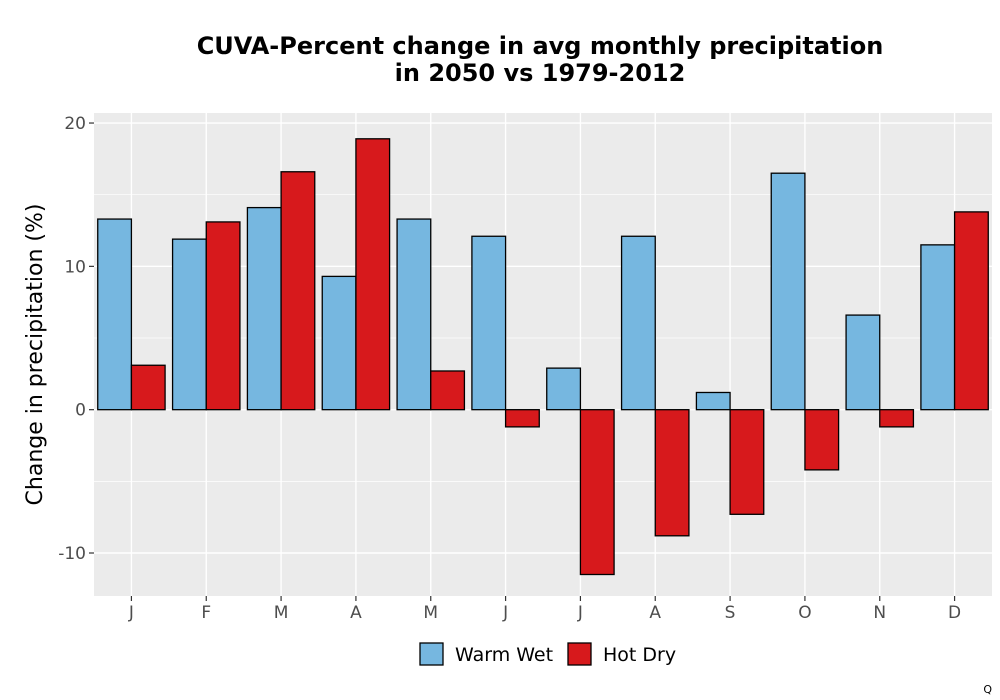  Describe the element at coordinates (879, 613) in the screenshot. I see `x-tick-label: N` at that location.